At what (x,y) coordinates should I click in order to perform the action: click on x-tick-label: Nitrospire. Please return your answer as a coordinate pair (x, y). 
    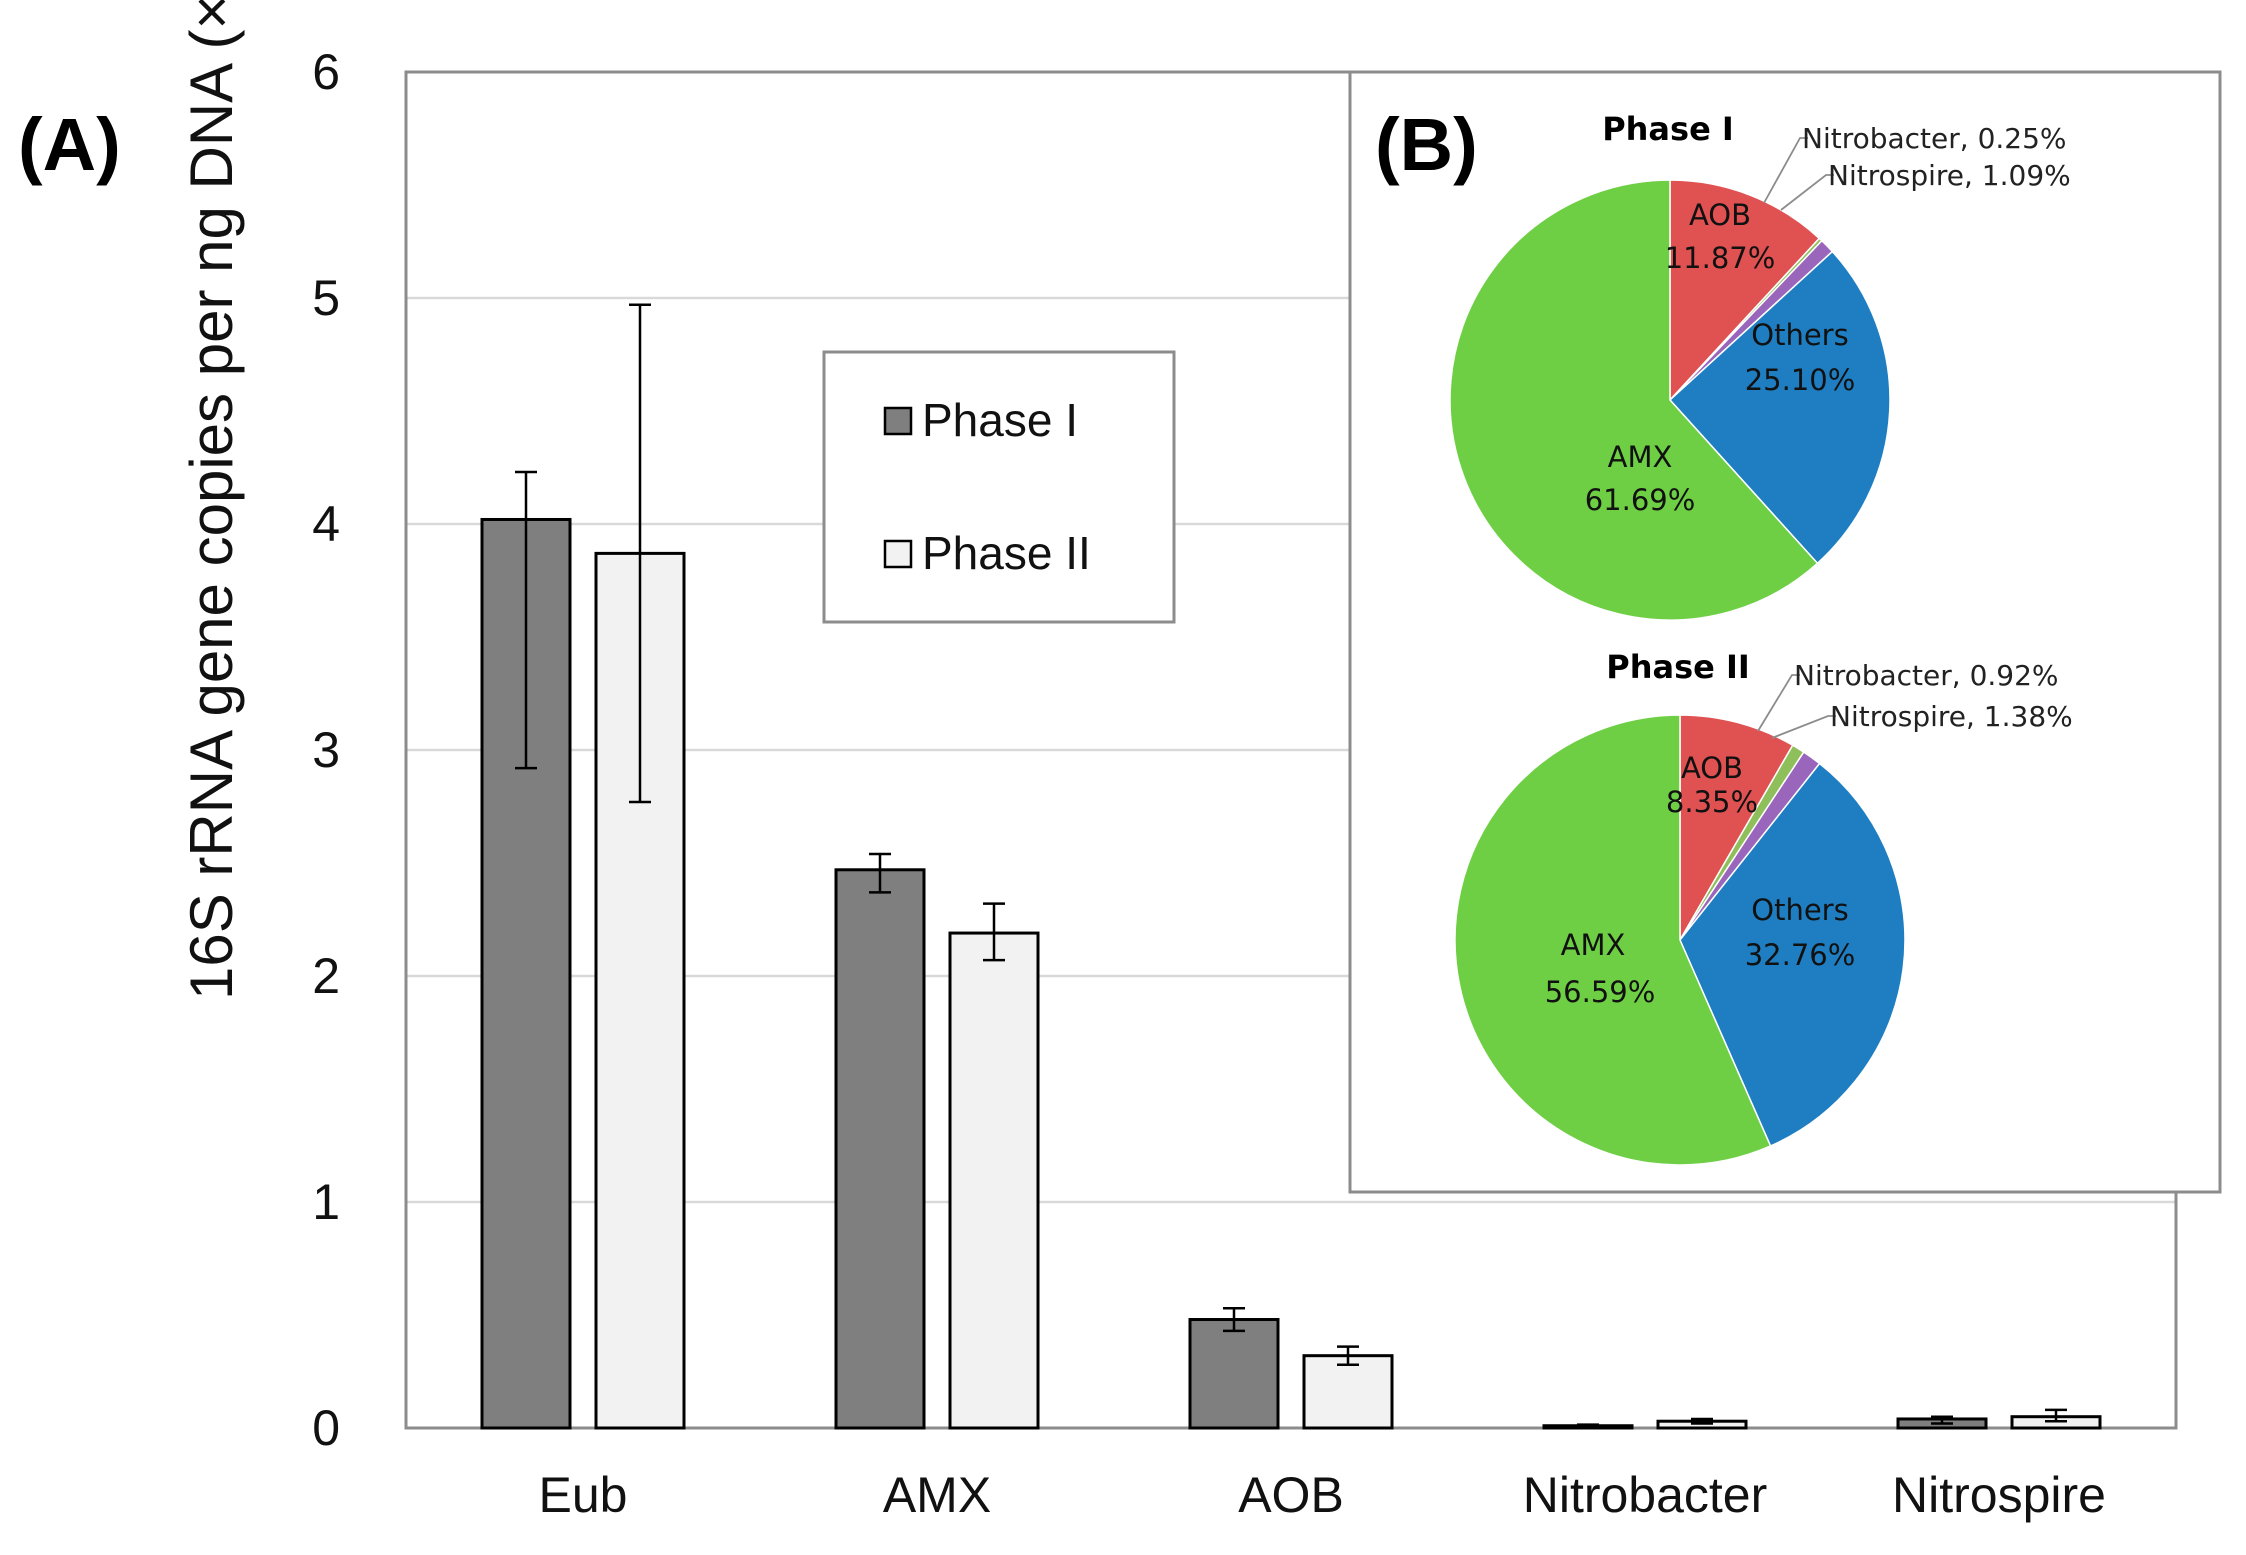
    Looking at the image, I should click on (1999, 1495).